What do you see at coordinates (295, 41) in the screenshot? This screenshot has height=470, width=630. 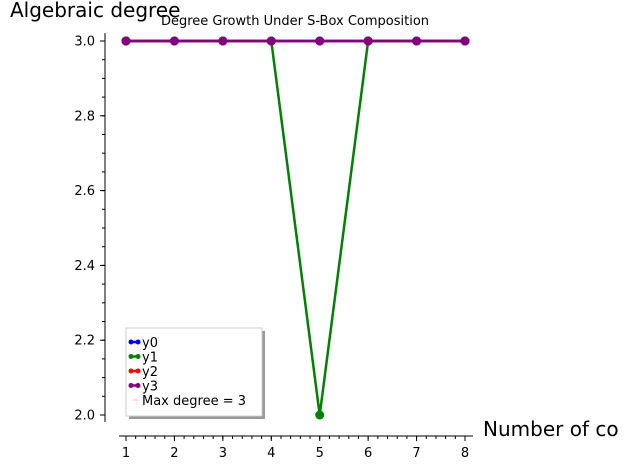 I see `series-y3` at bounding box center [295, 41].